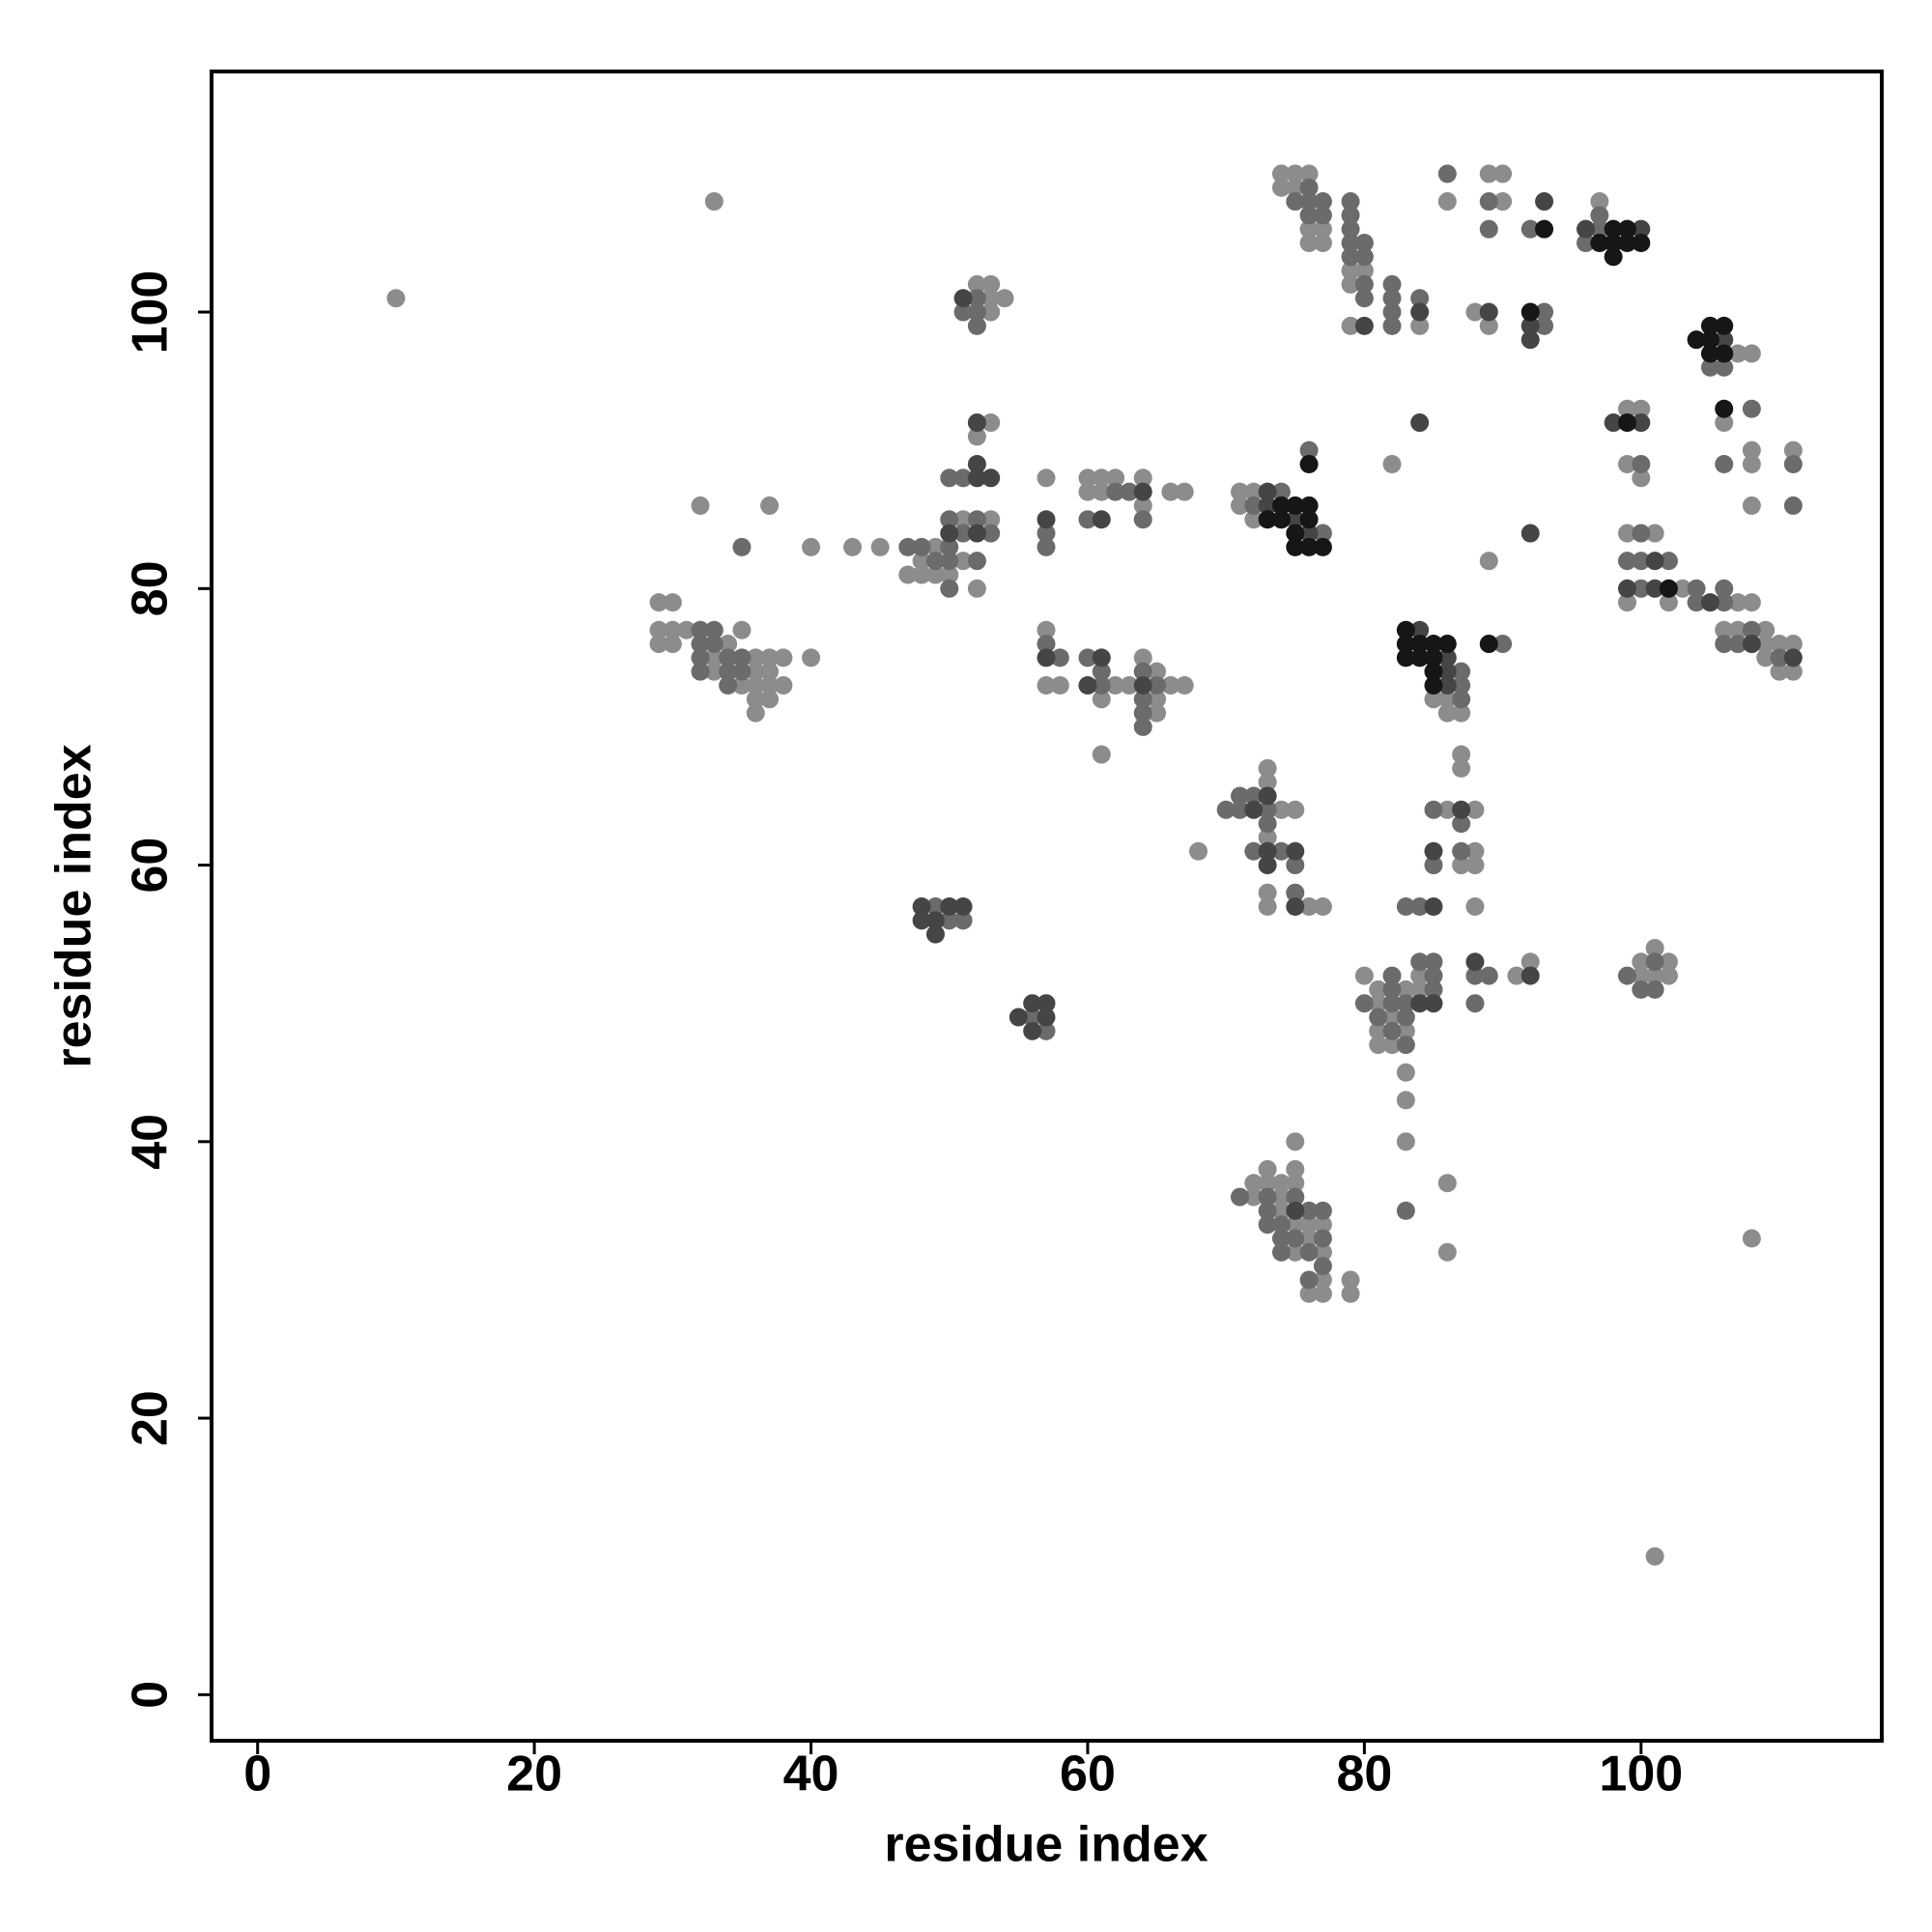  Describe the element at coordinates (151, 1695) in the screenshot. I see `y-tick-label: 0` at that location.